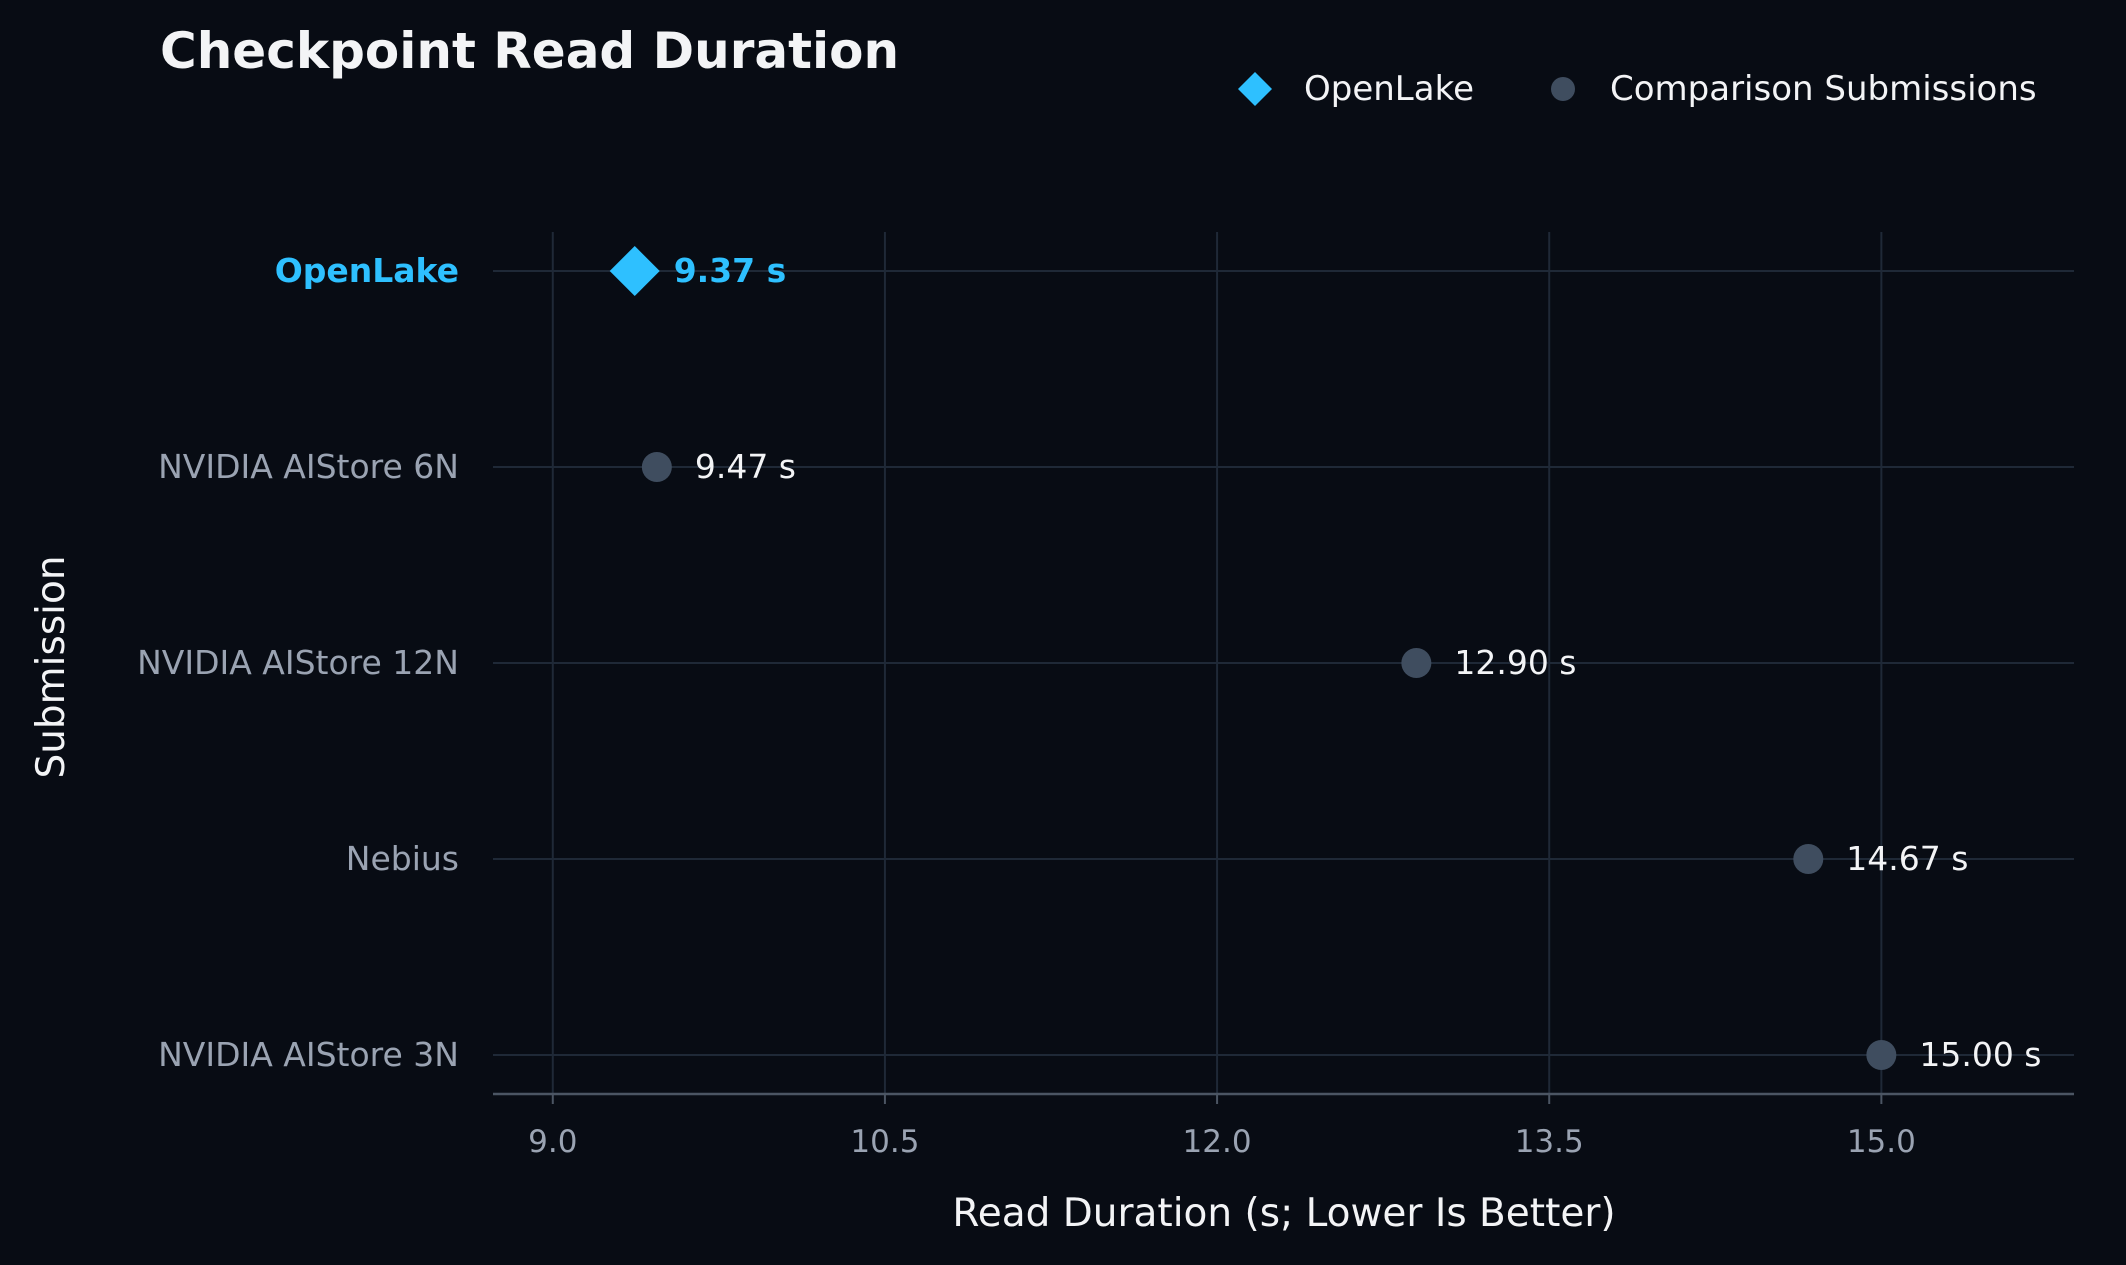  Describe the element at coordinates (552, 1142) in the screenshot. I see `x-tick-label: 9.0` at that location.